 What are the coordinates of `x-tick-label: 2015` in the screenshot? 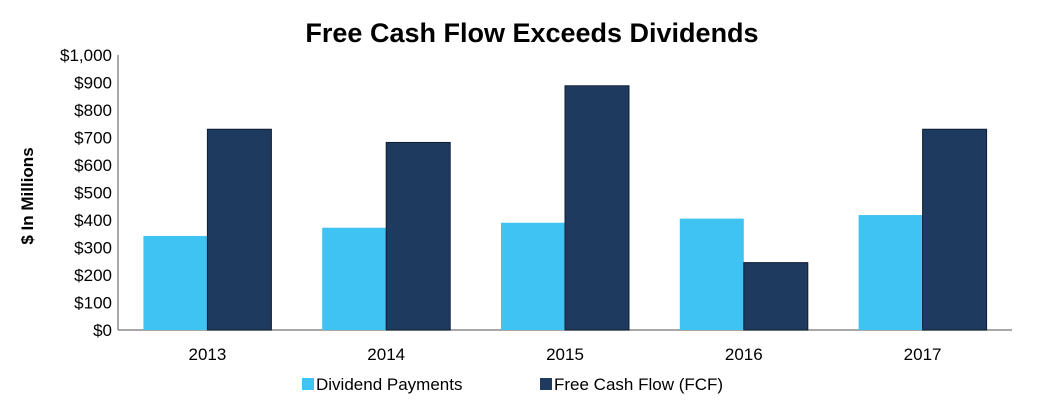 It's located at (565, 354).